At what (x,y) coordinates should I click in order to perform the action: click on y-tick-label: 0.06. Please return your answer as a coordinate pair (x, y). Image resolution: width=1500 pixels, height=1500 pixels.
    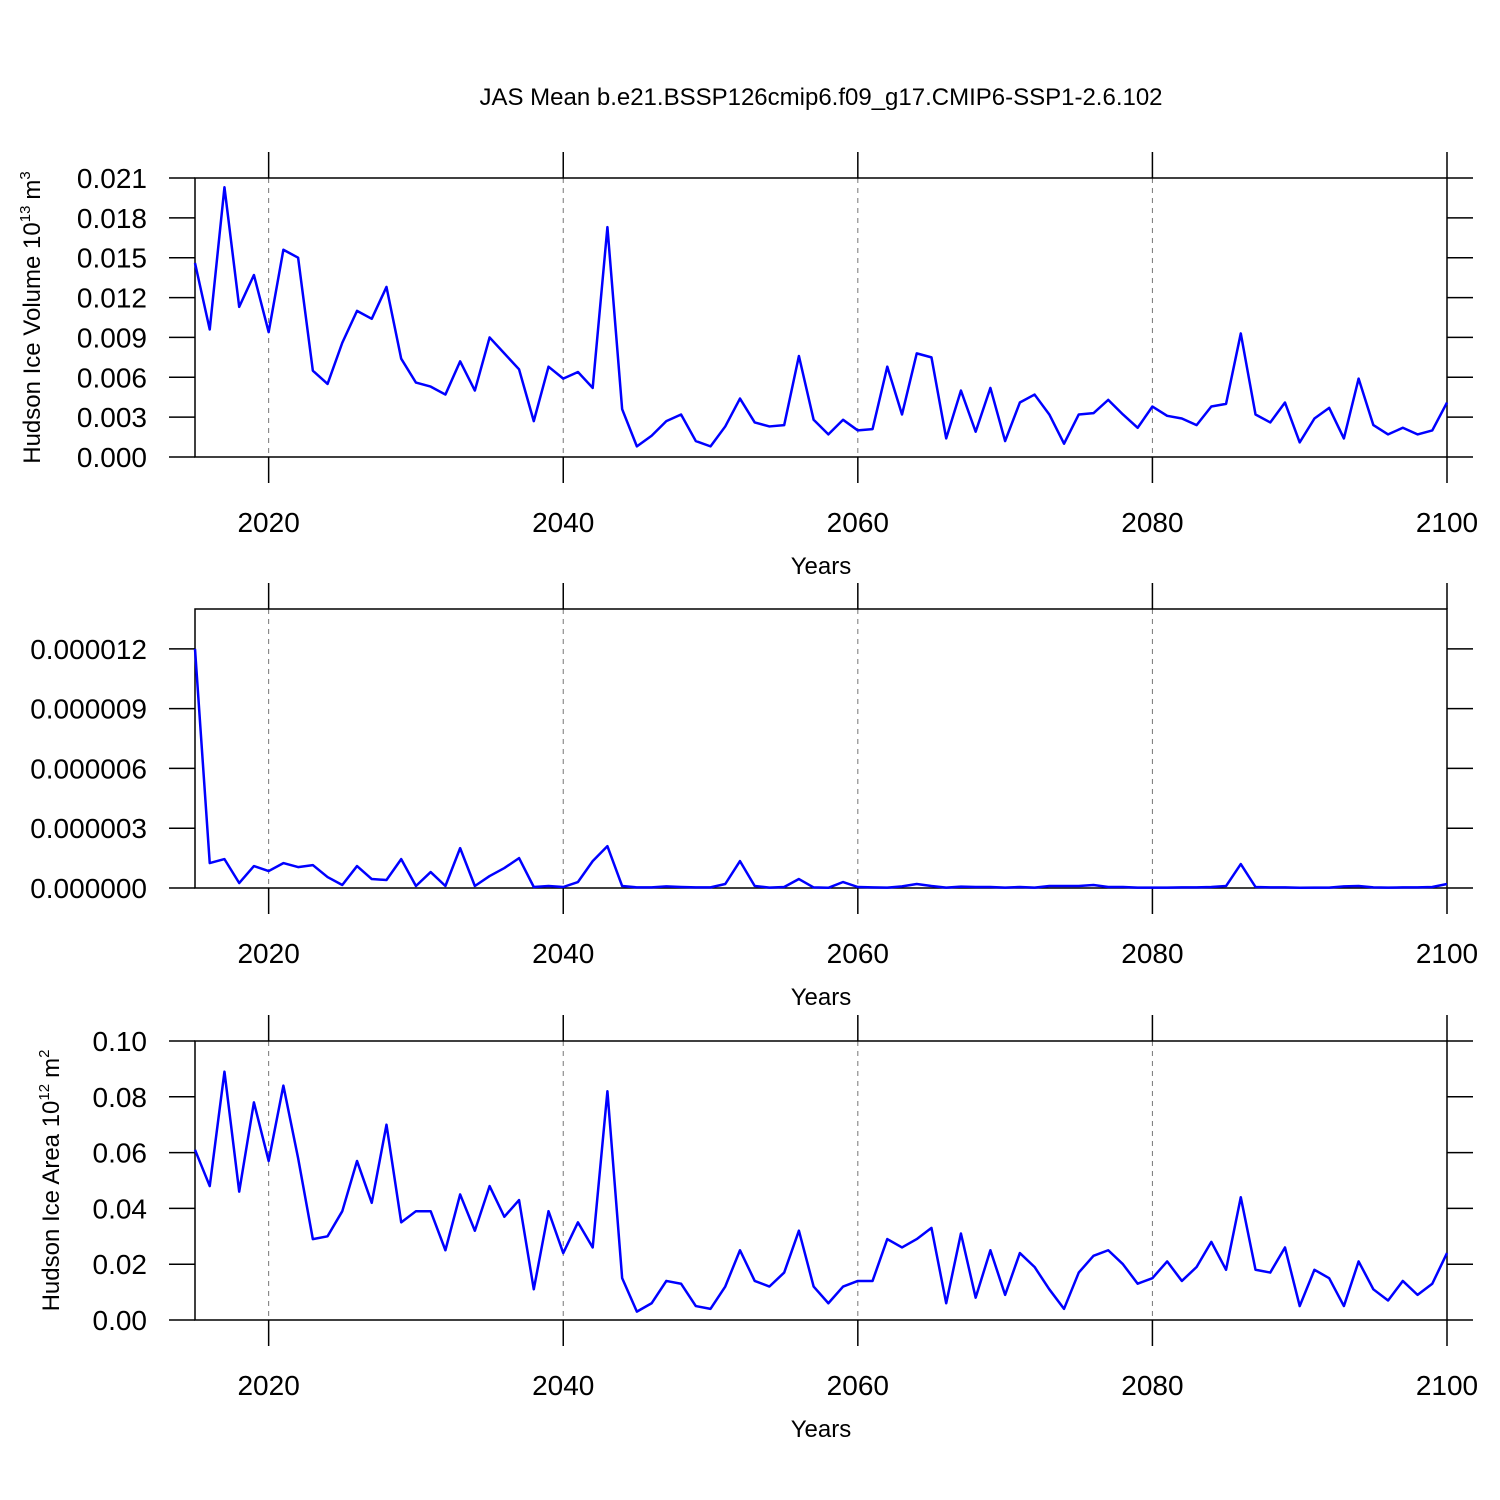
    Looking at the image, I should click on (120, 1153).